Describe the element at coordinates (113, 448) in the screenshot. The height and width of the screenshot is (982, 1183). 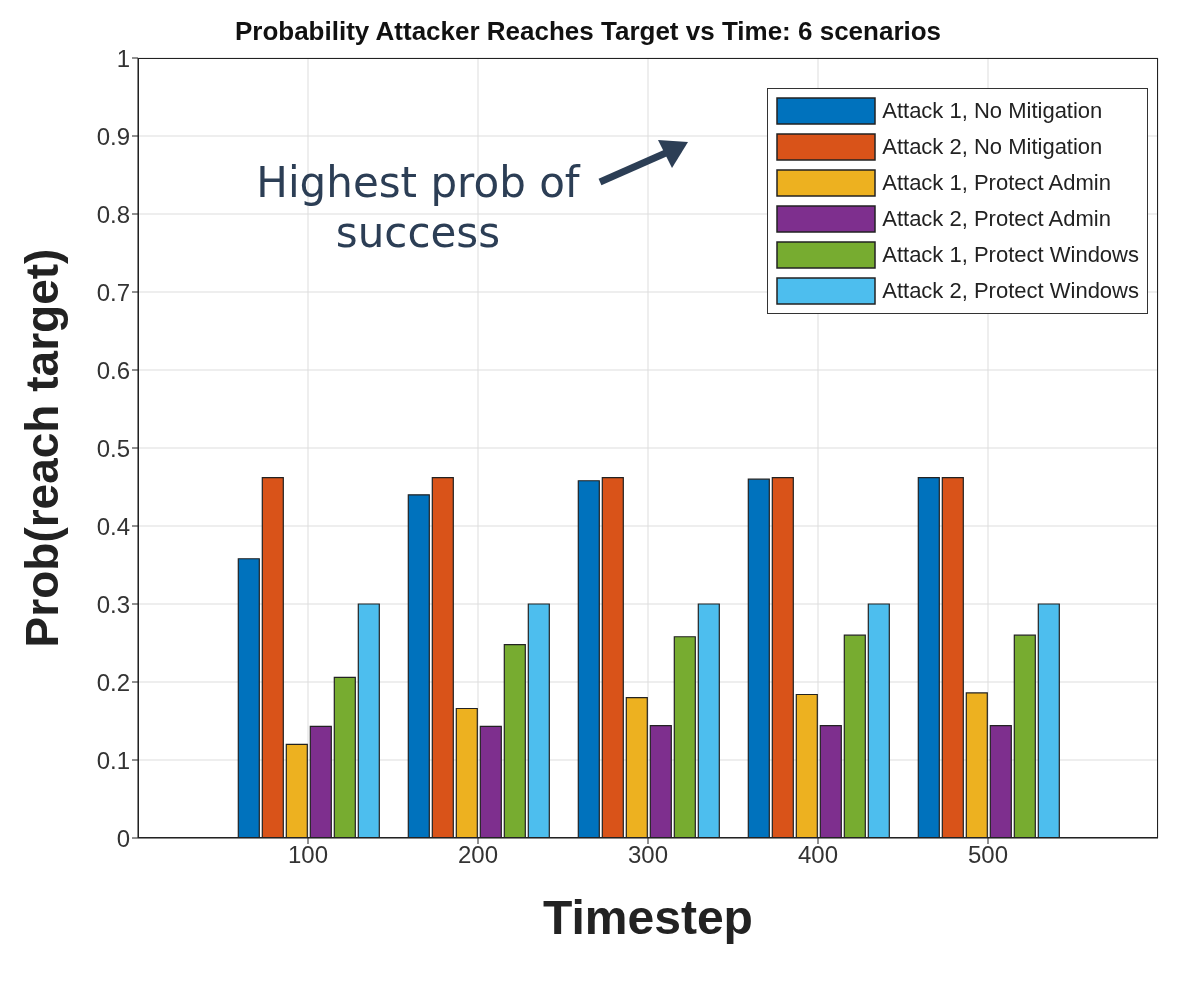
I see `y-tick-label: 0.5` at that location.